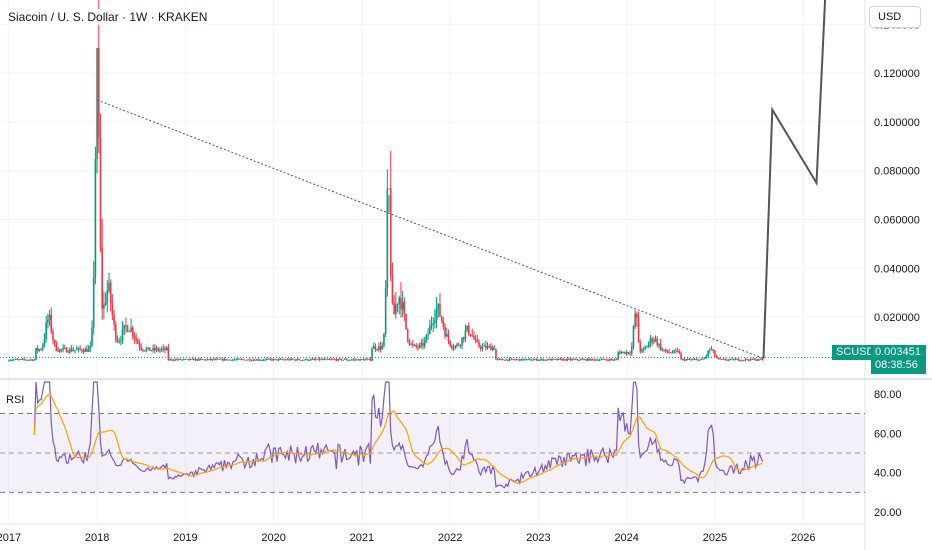 This screenshot has width=932, height=550. I want to click on time-tick-2021: 2021, so click(362, 538).